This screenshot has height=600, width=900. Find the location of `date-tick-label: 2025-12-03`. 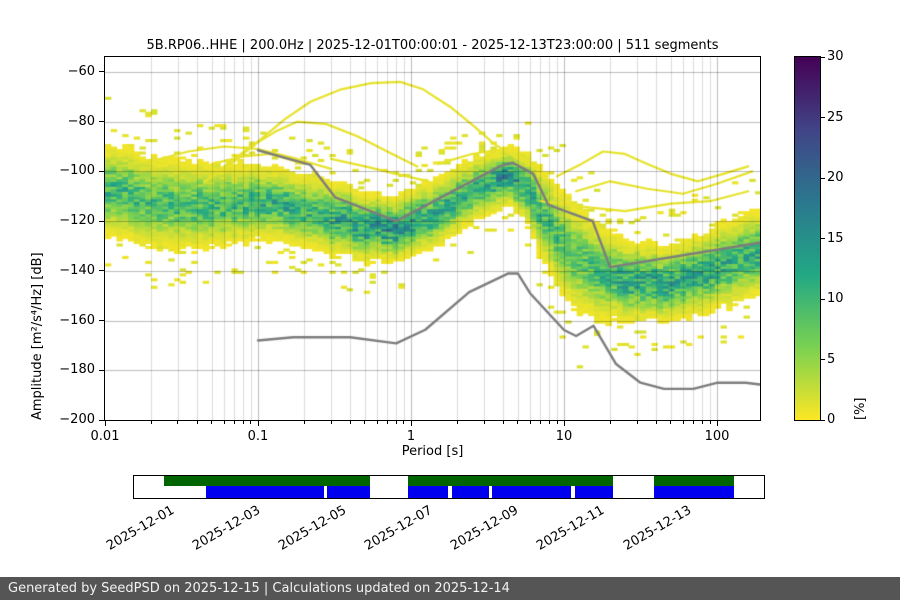

date-tick-label: 2025-12-03 is located at coordinates (227, 528).